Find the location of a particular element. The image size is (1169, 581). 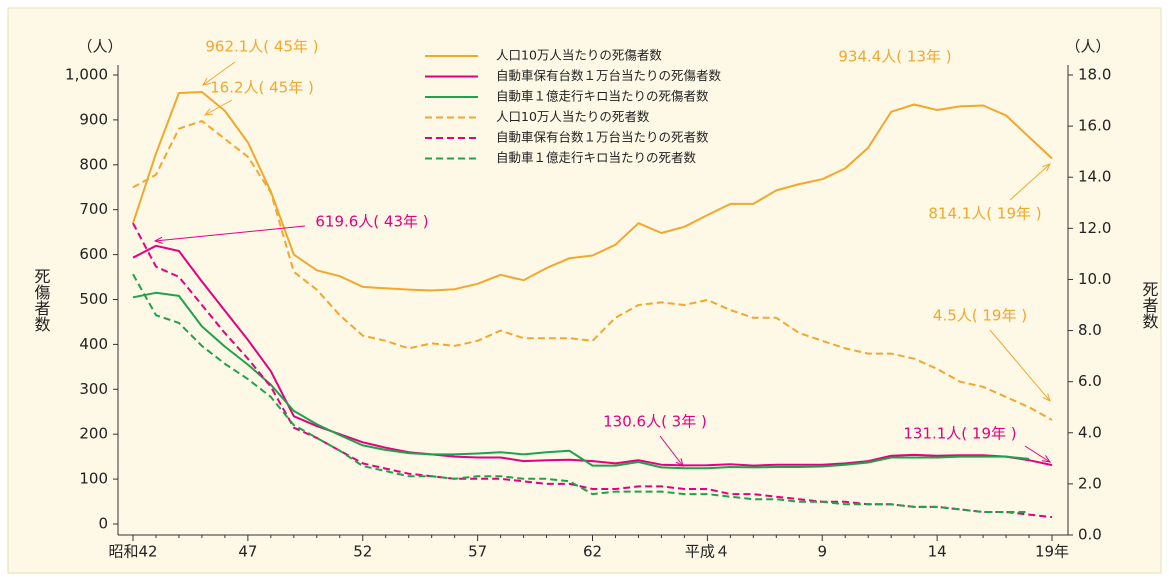

y2-tick-label: 8.0 is located at coordinates (1090, 330).